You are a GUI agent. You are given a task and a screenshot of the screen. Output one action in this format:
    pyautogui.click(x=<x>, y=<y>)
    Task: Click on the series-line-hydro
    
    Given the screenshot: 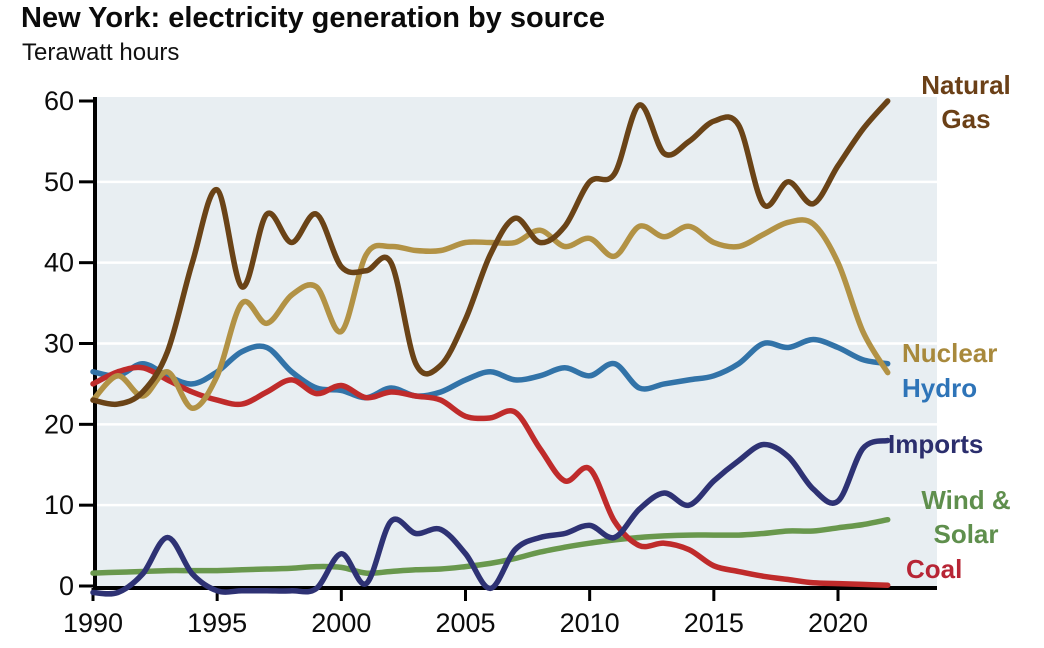 What is the action you would take?
    pyautogui.click(x=490, y=368)
    